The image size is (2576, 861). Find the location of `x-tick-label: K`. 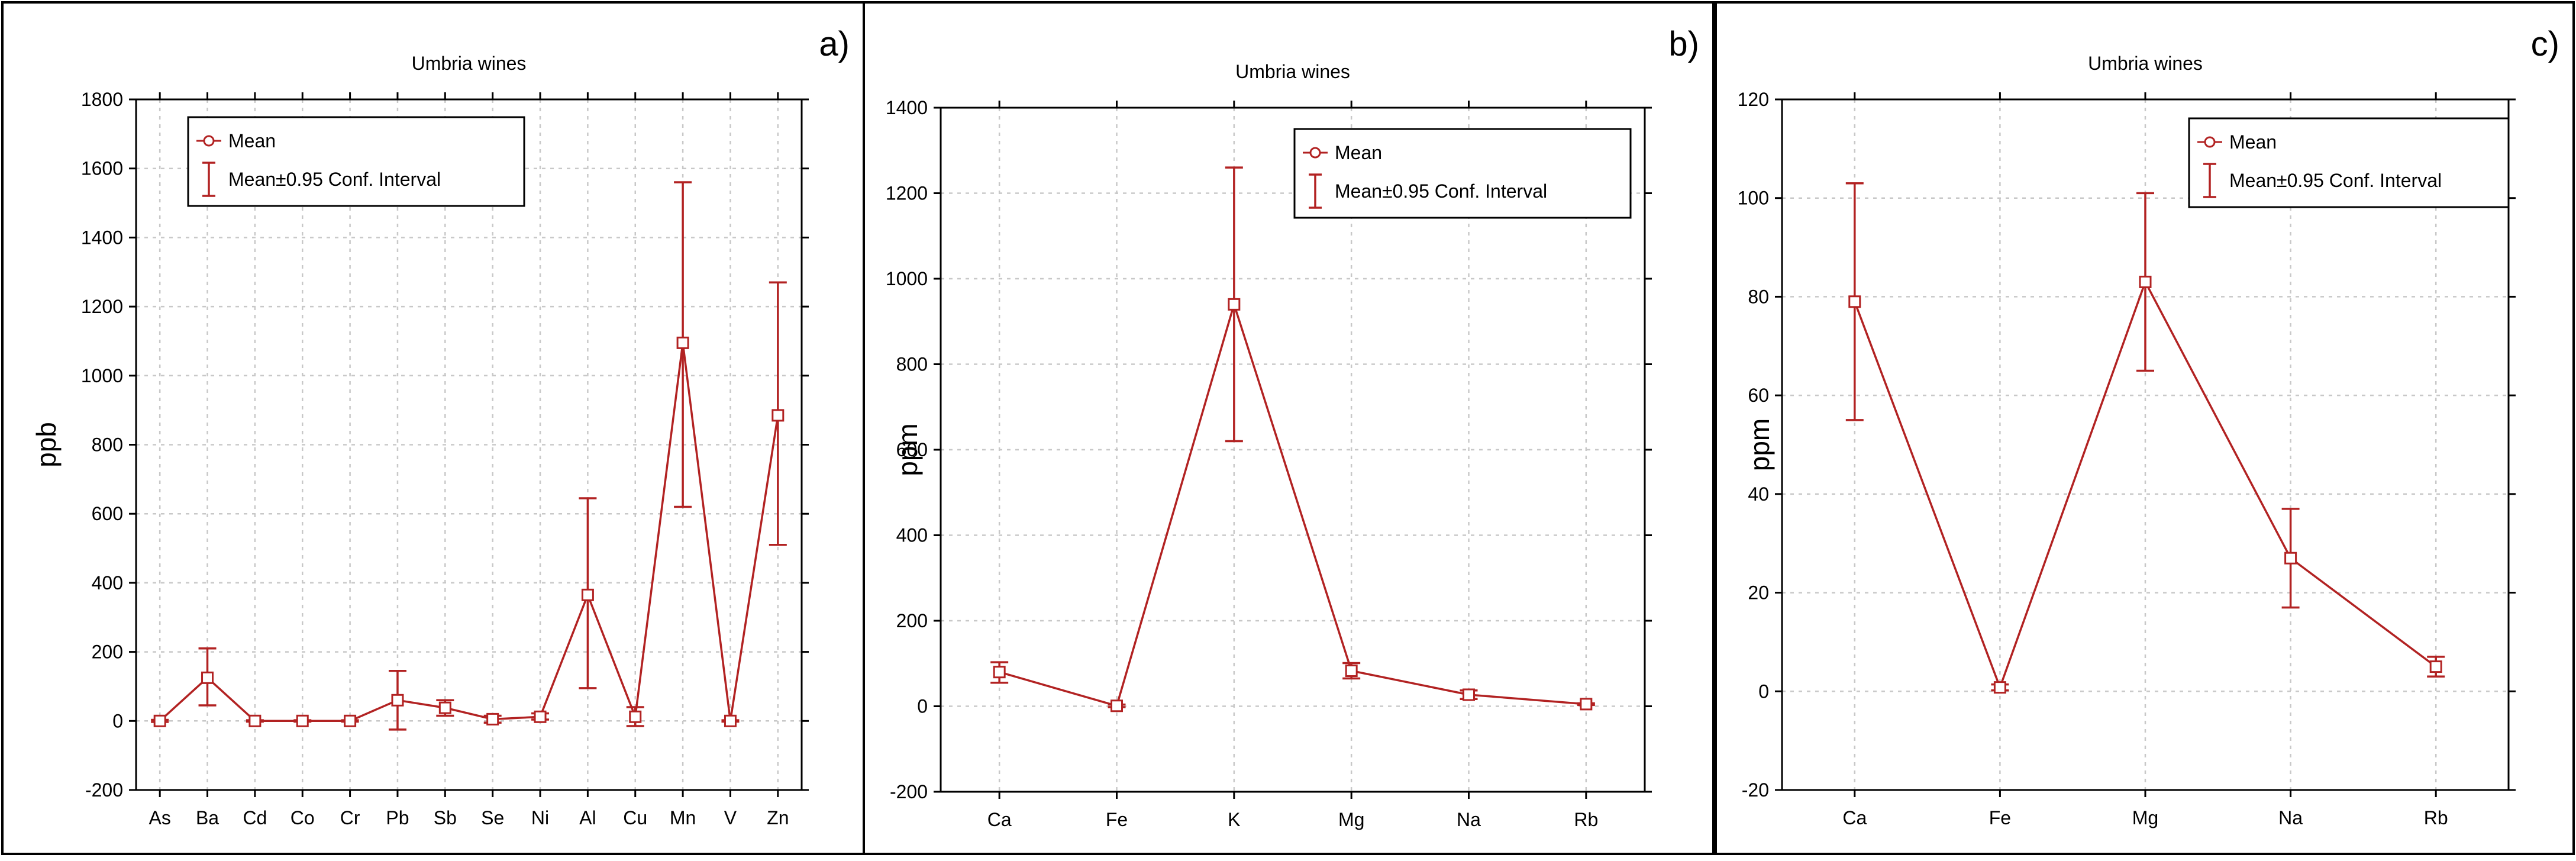

x-tick-label: K is located at coordinates (1234, 819).